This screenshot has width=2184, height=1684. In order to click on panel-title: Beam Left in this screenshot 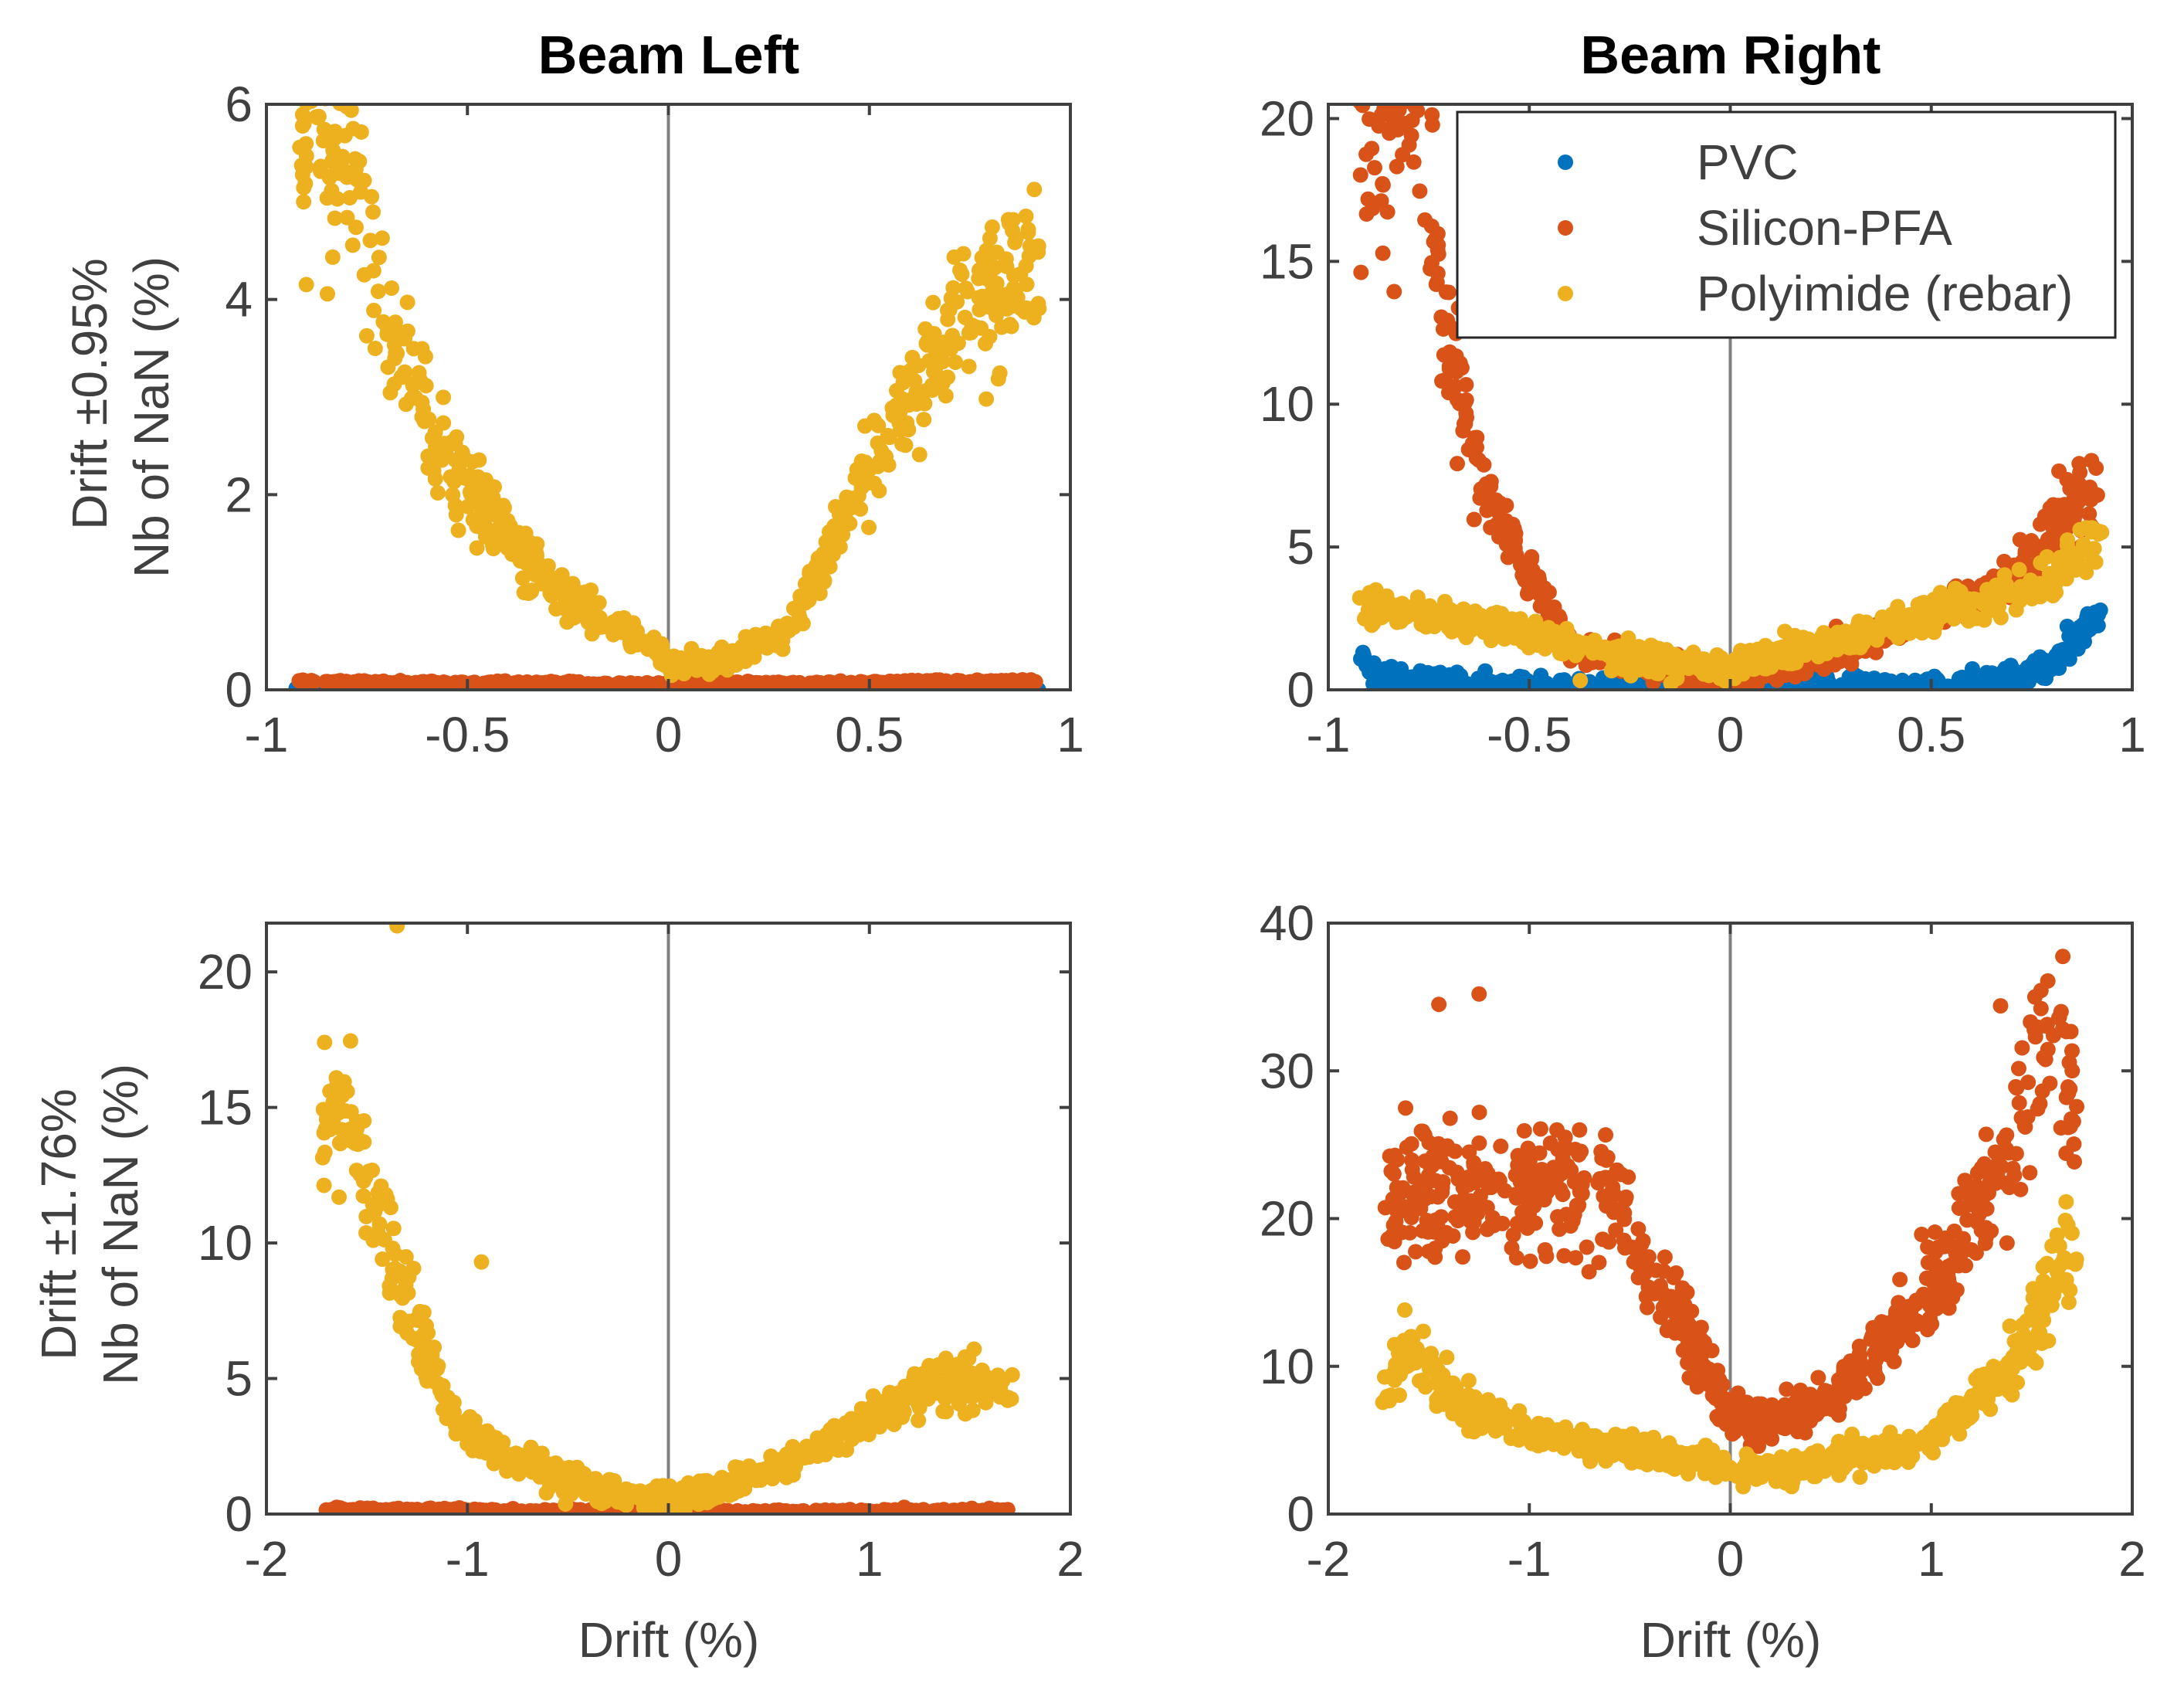, I will do `click(668, 55)`.